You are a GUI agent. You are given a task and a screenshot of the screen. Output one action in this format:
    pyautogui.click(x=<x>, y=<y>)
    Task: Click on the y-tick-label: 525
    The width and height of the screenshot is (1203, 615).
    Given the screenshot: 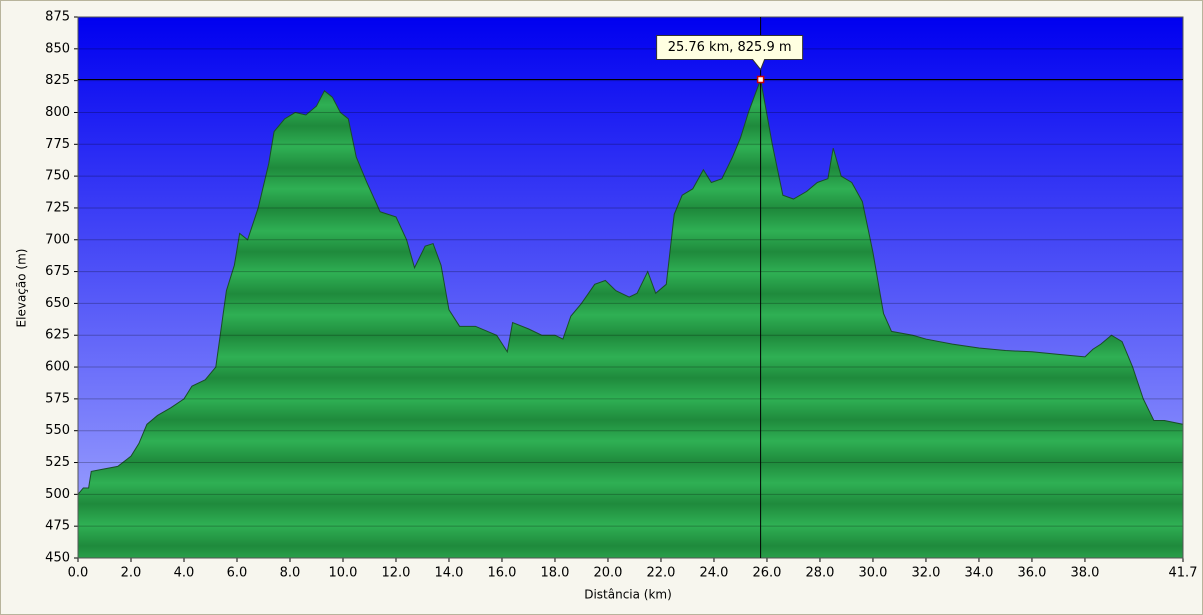 What is the action you would take?
    pyautogui.click(x=57, y=462)
    